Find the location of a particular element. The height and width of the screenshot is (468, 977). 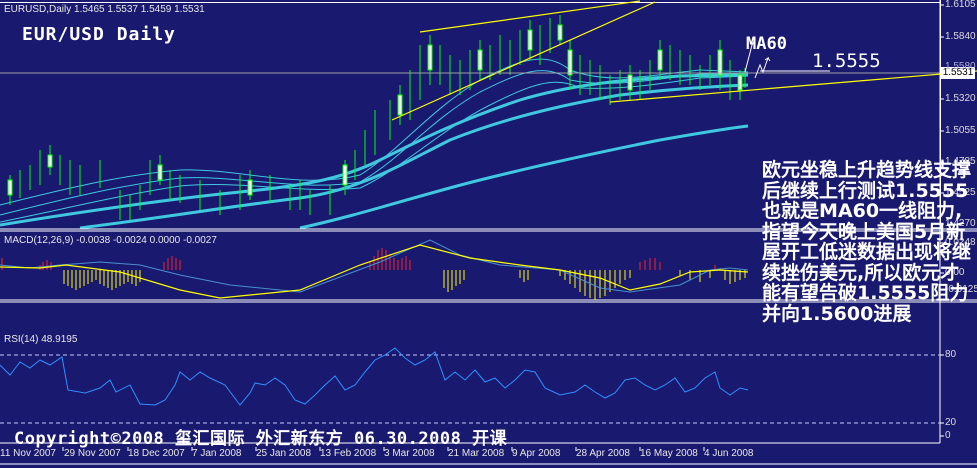

time-label: 13 Feb 2008 is located at coordinates (348, 453).